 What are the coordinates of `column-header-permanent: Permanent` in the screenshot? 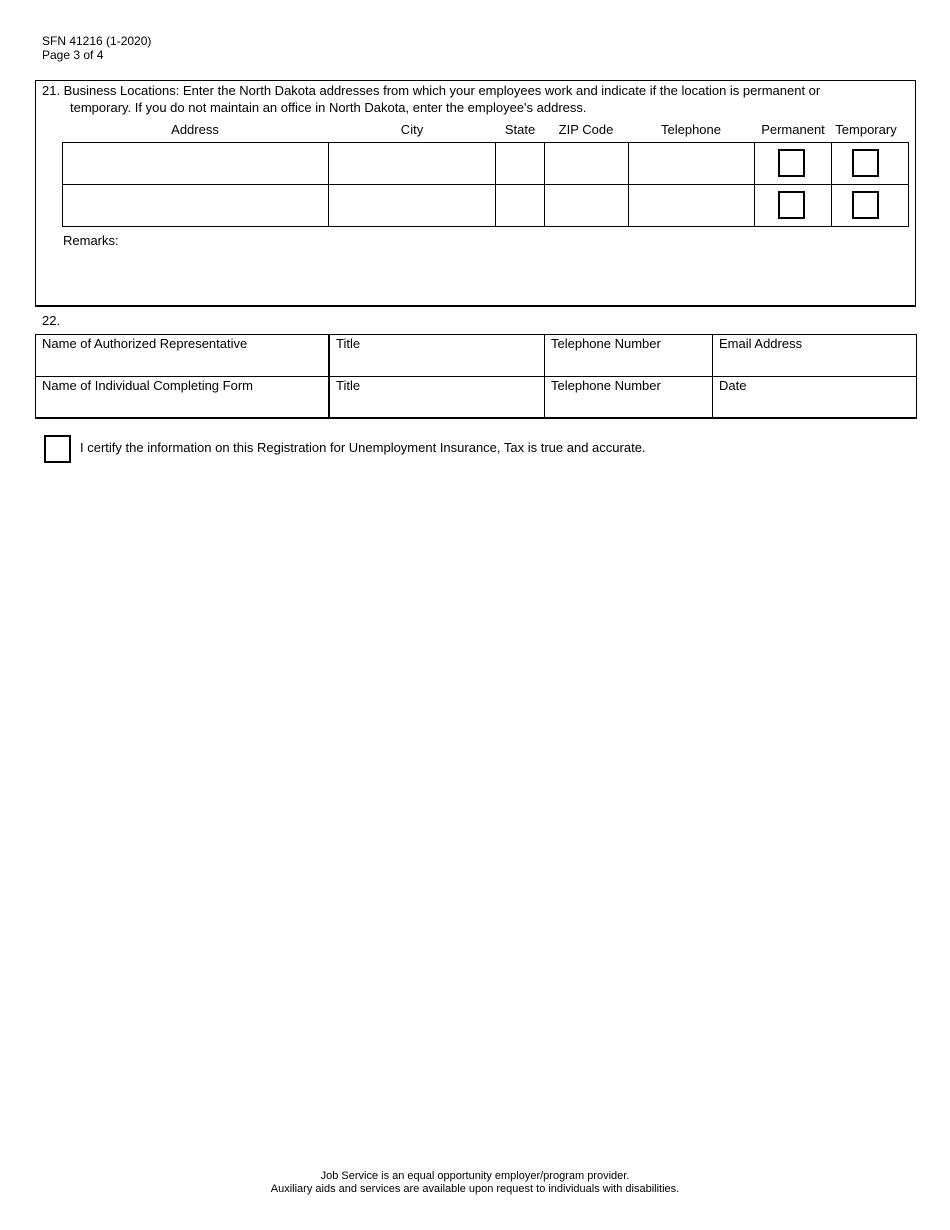 It's located at (793, 129).